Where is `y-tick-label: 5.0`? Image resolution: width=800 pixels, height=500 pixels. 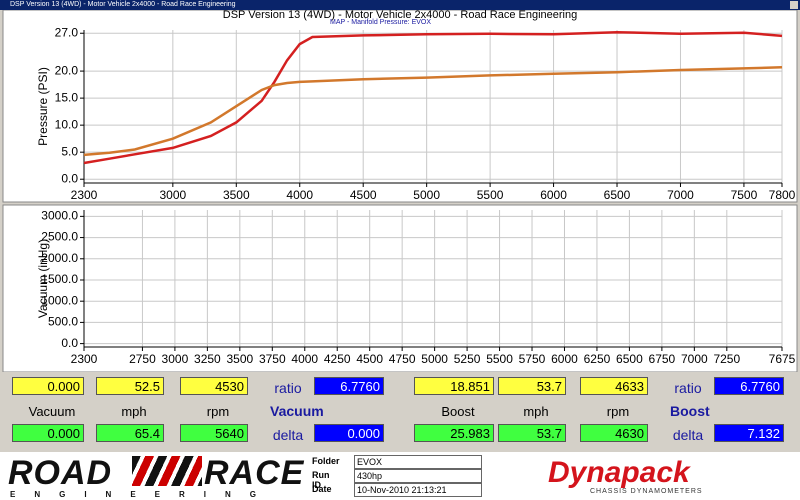 y-tick-label: 5.0 is located at coordinates (69, 151).